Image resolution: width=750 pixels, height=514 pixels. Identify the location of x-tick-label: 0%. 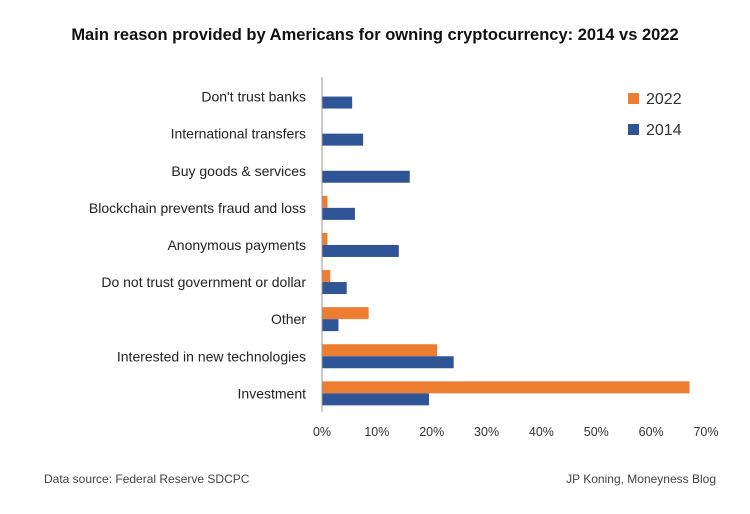
(322, 432).